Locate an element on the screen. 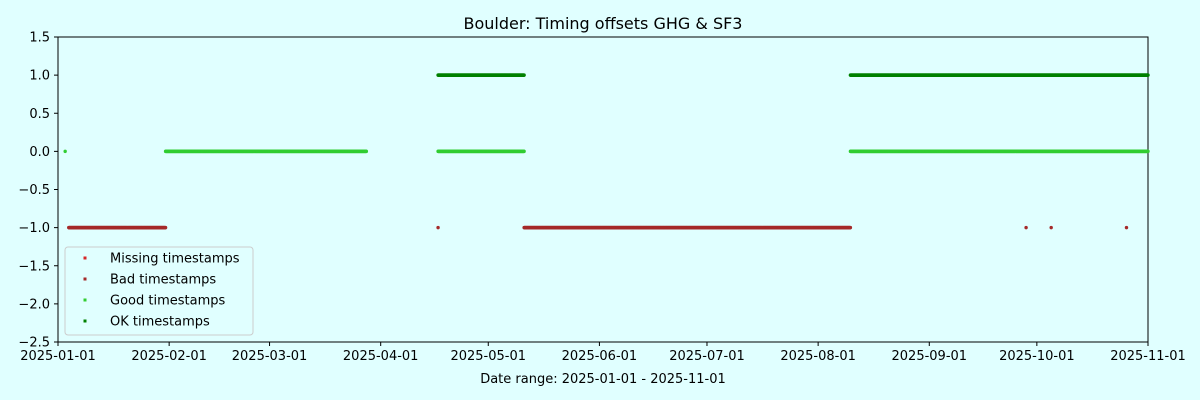  x-tick-label: 2025-10-01 is located at coordinates (1037, 356).